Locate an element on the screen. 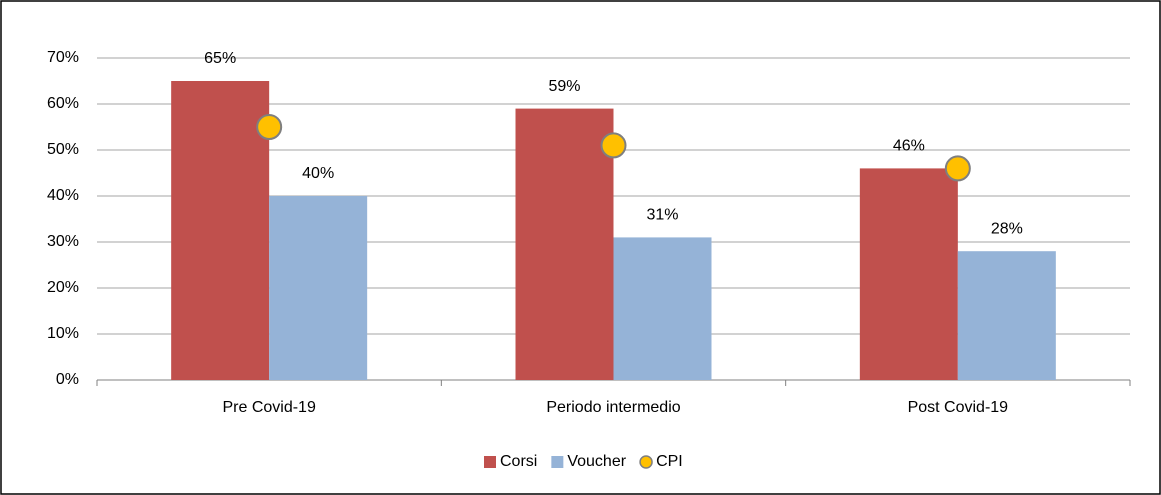 The width and height of the screenshot is (1161, 495). x-tick-label: Pre Covid-19 is located at coordinates (268, 407).